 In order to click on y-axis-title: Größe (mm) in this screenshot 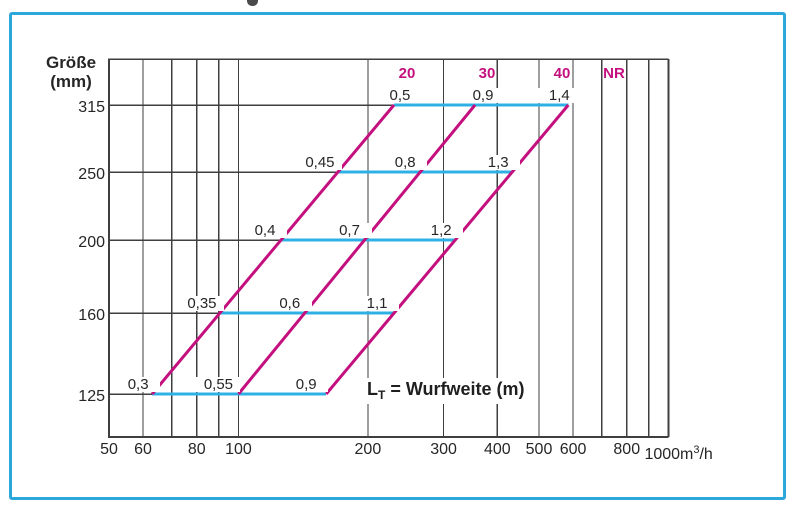, I will do `click(71, 72)`.